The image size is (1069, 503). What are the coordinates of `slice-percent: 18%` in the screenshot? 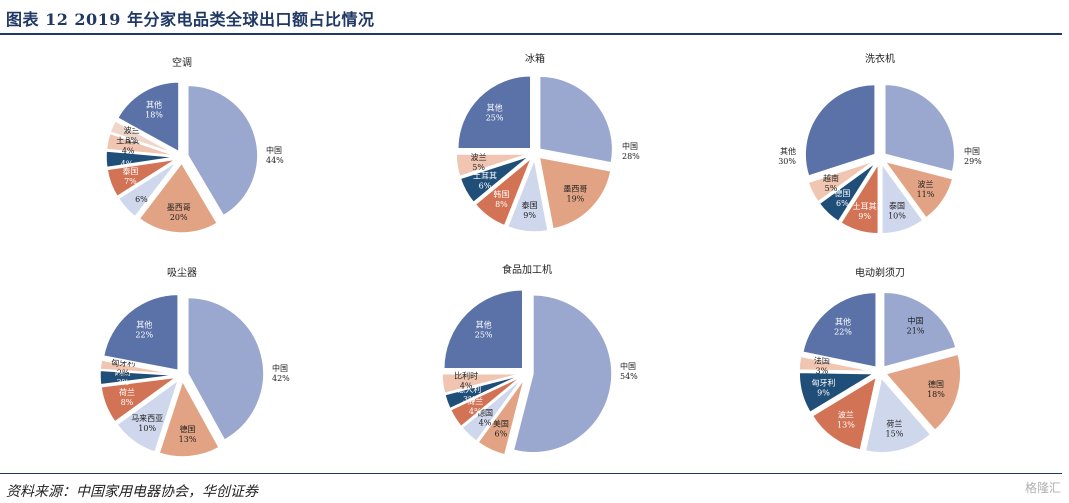 It's located at (154, 115).